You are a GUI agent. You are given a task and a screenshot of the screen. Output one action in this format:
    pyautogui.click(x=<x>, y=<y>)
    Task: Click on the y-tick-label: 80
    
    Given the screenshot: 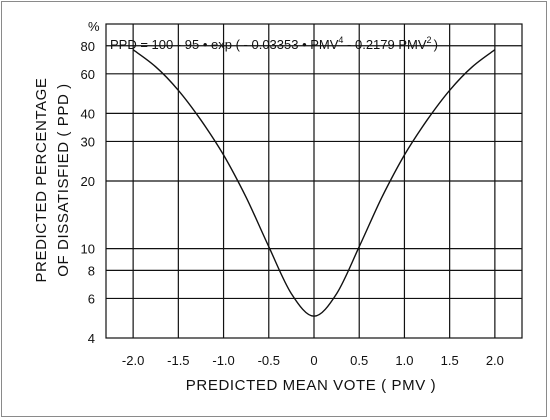 What is the action you would take?
    pyautogui.click(x=88, y=46)
    